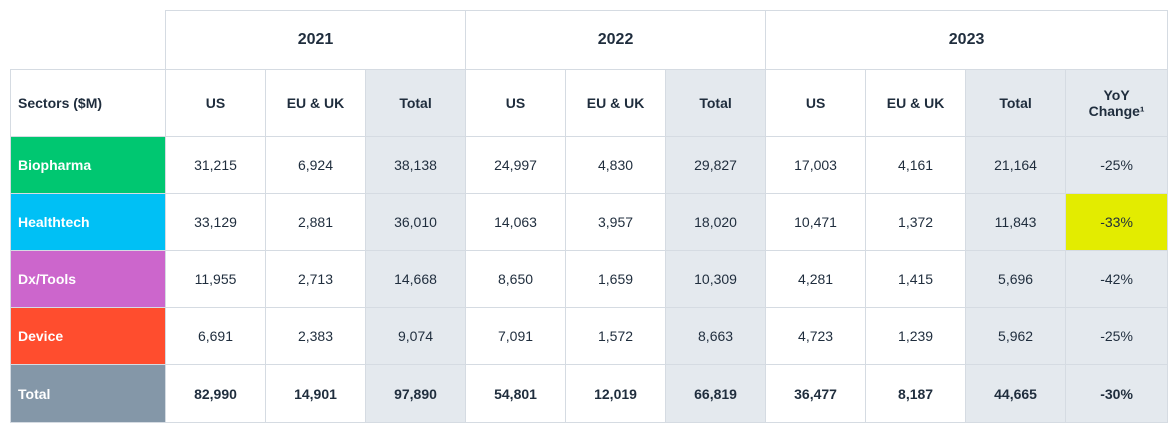 This screenshot has height=428, width=1176. I want to click on value-cell: 1,415, so click(916, 279).